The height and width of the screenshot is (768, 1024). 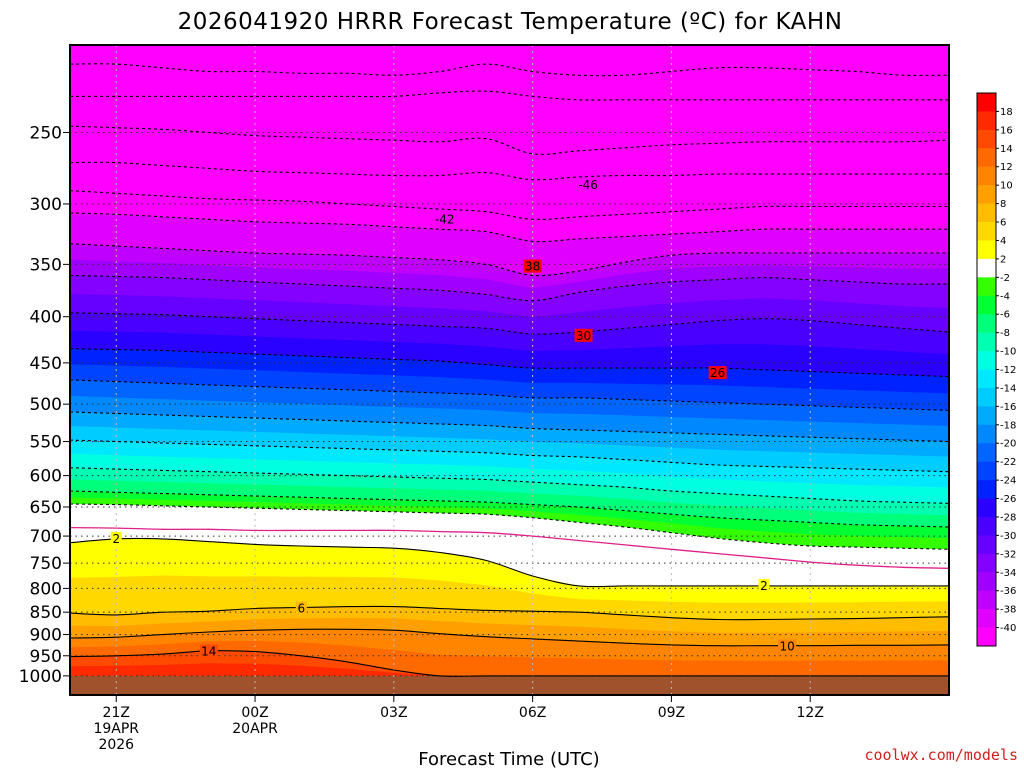 I want to click on contour-label: 10, so click(x=786, y=647).